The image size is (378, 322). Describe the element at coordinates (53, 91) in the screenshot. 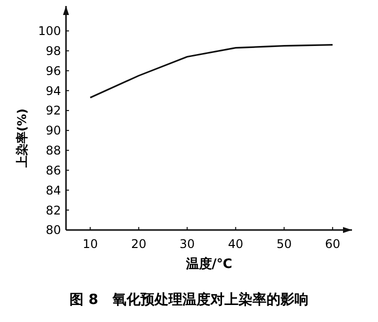

I see `y-tick-label: 94` at that location.